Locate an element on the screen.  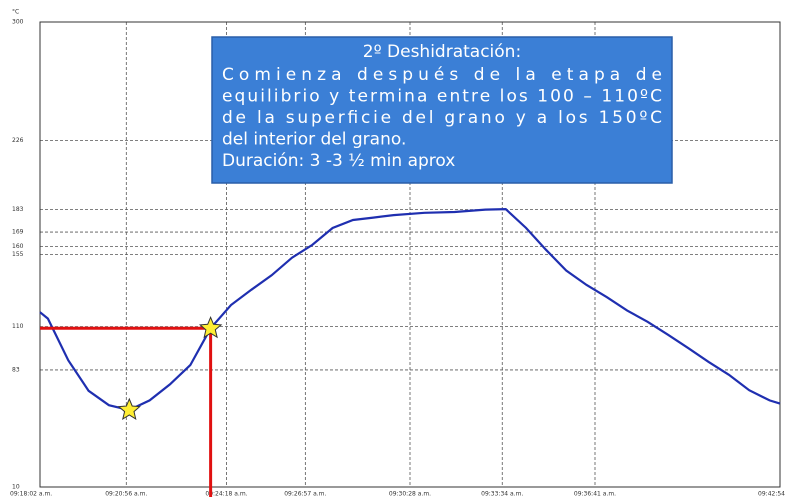
x-tick-label: 09:36:41 a.m. is located at coordinates (595, 494).